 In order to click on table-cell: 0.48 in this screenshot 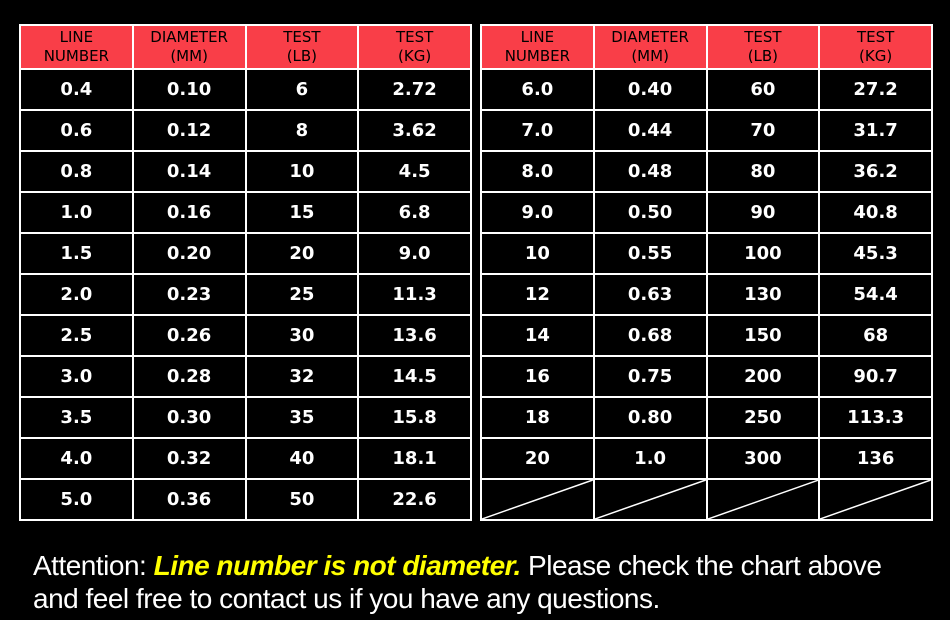, I will do `click(650, 171)`.